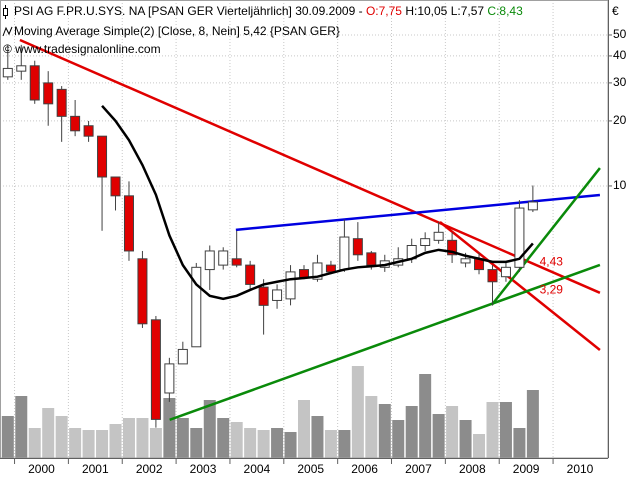  Describe the element at coordinates (552, 261) in the screenshot. I see `annotation: 4,43` at that location.